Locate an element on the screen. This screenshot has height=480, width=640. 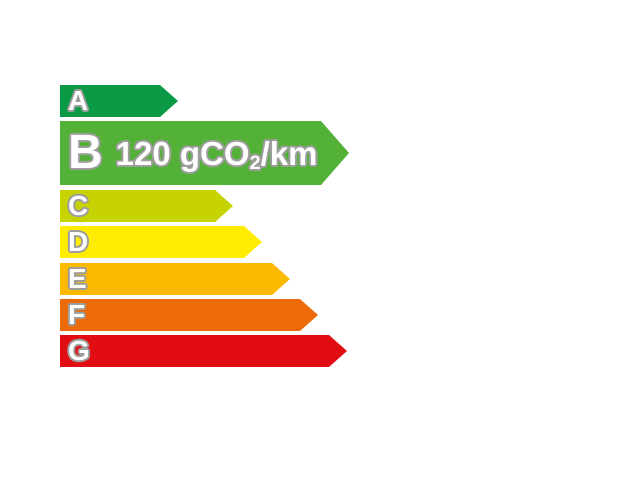
grade-letter-f: F is located at coordinates (77, 314).